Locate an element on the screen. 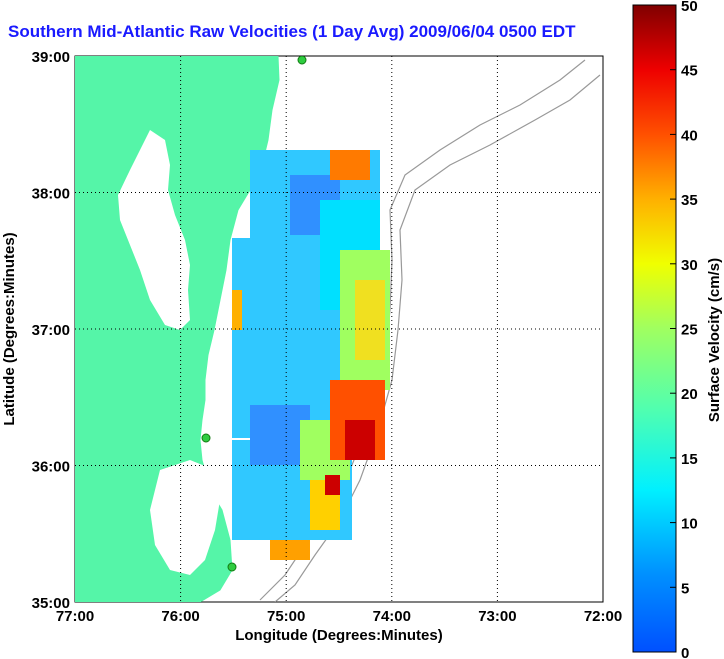 The image size is (724, 659). x-tick-label: 75:00 is located at coordinates (286, 616).